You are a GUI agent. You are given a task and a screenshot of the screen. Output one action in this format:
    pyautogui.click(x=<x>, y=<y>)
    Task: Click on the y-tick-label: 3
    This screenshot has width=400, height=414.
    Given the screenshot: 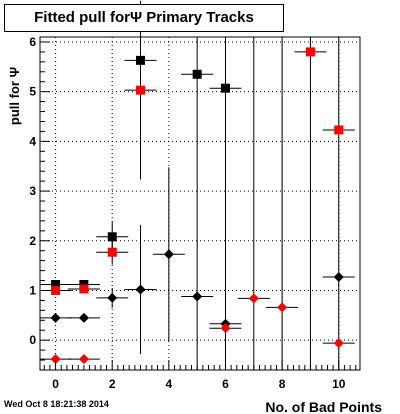 What is the action you would take?
    pyautogui.click(x=32, y=191)
    